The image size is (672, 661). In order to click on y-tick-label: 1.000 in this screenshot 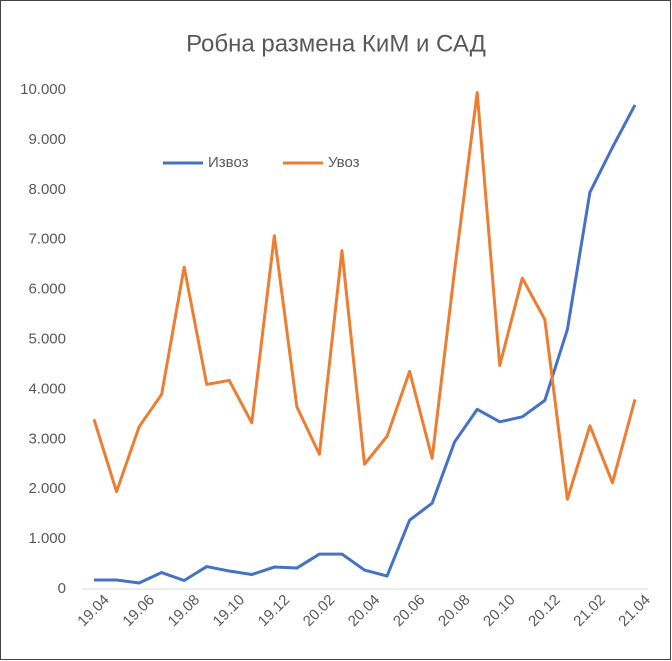, I will do `click(47, 538)`.